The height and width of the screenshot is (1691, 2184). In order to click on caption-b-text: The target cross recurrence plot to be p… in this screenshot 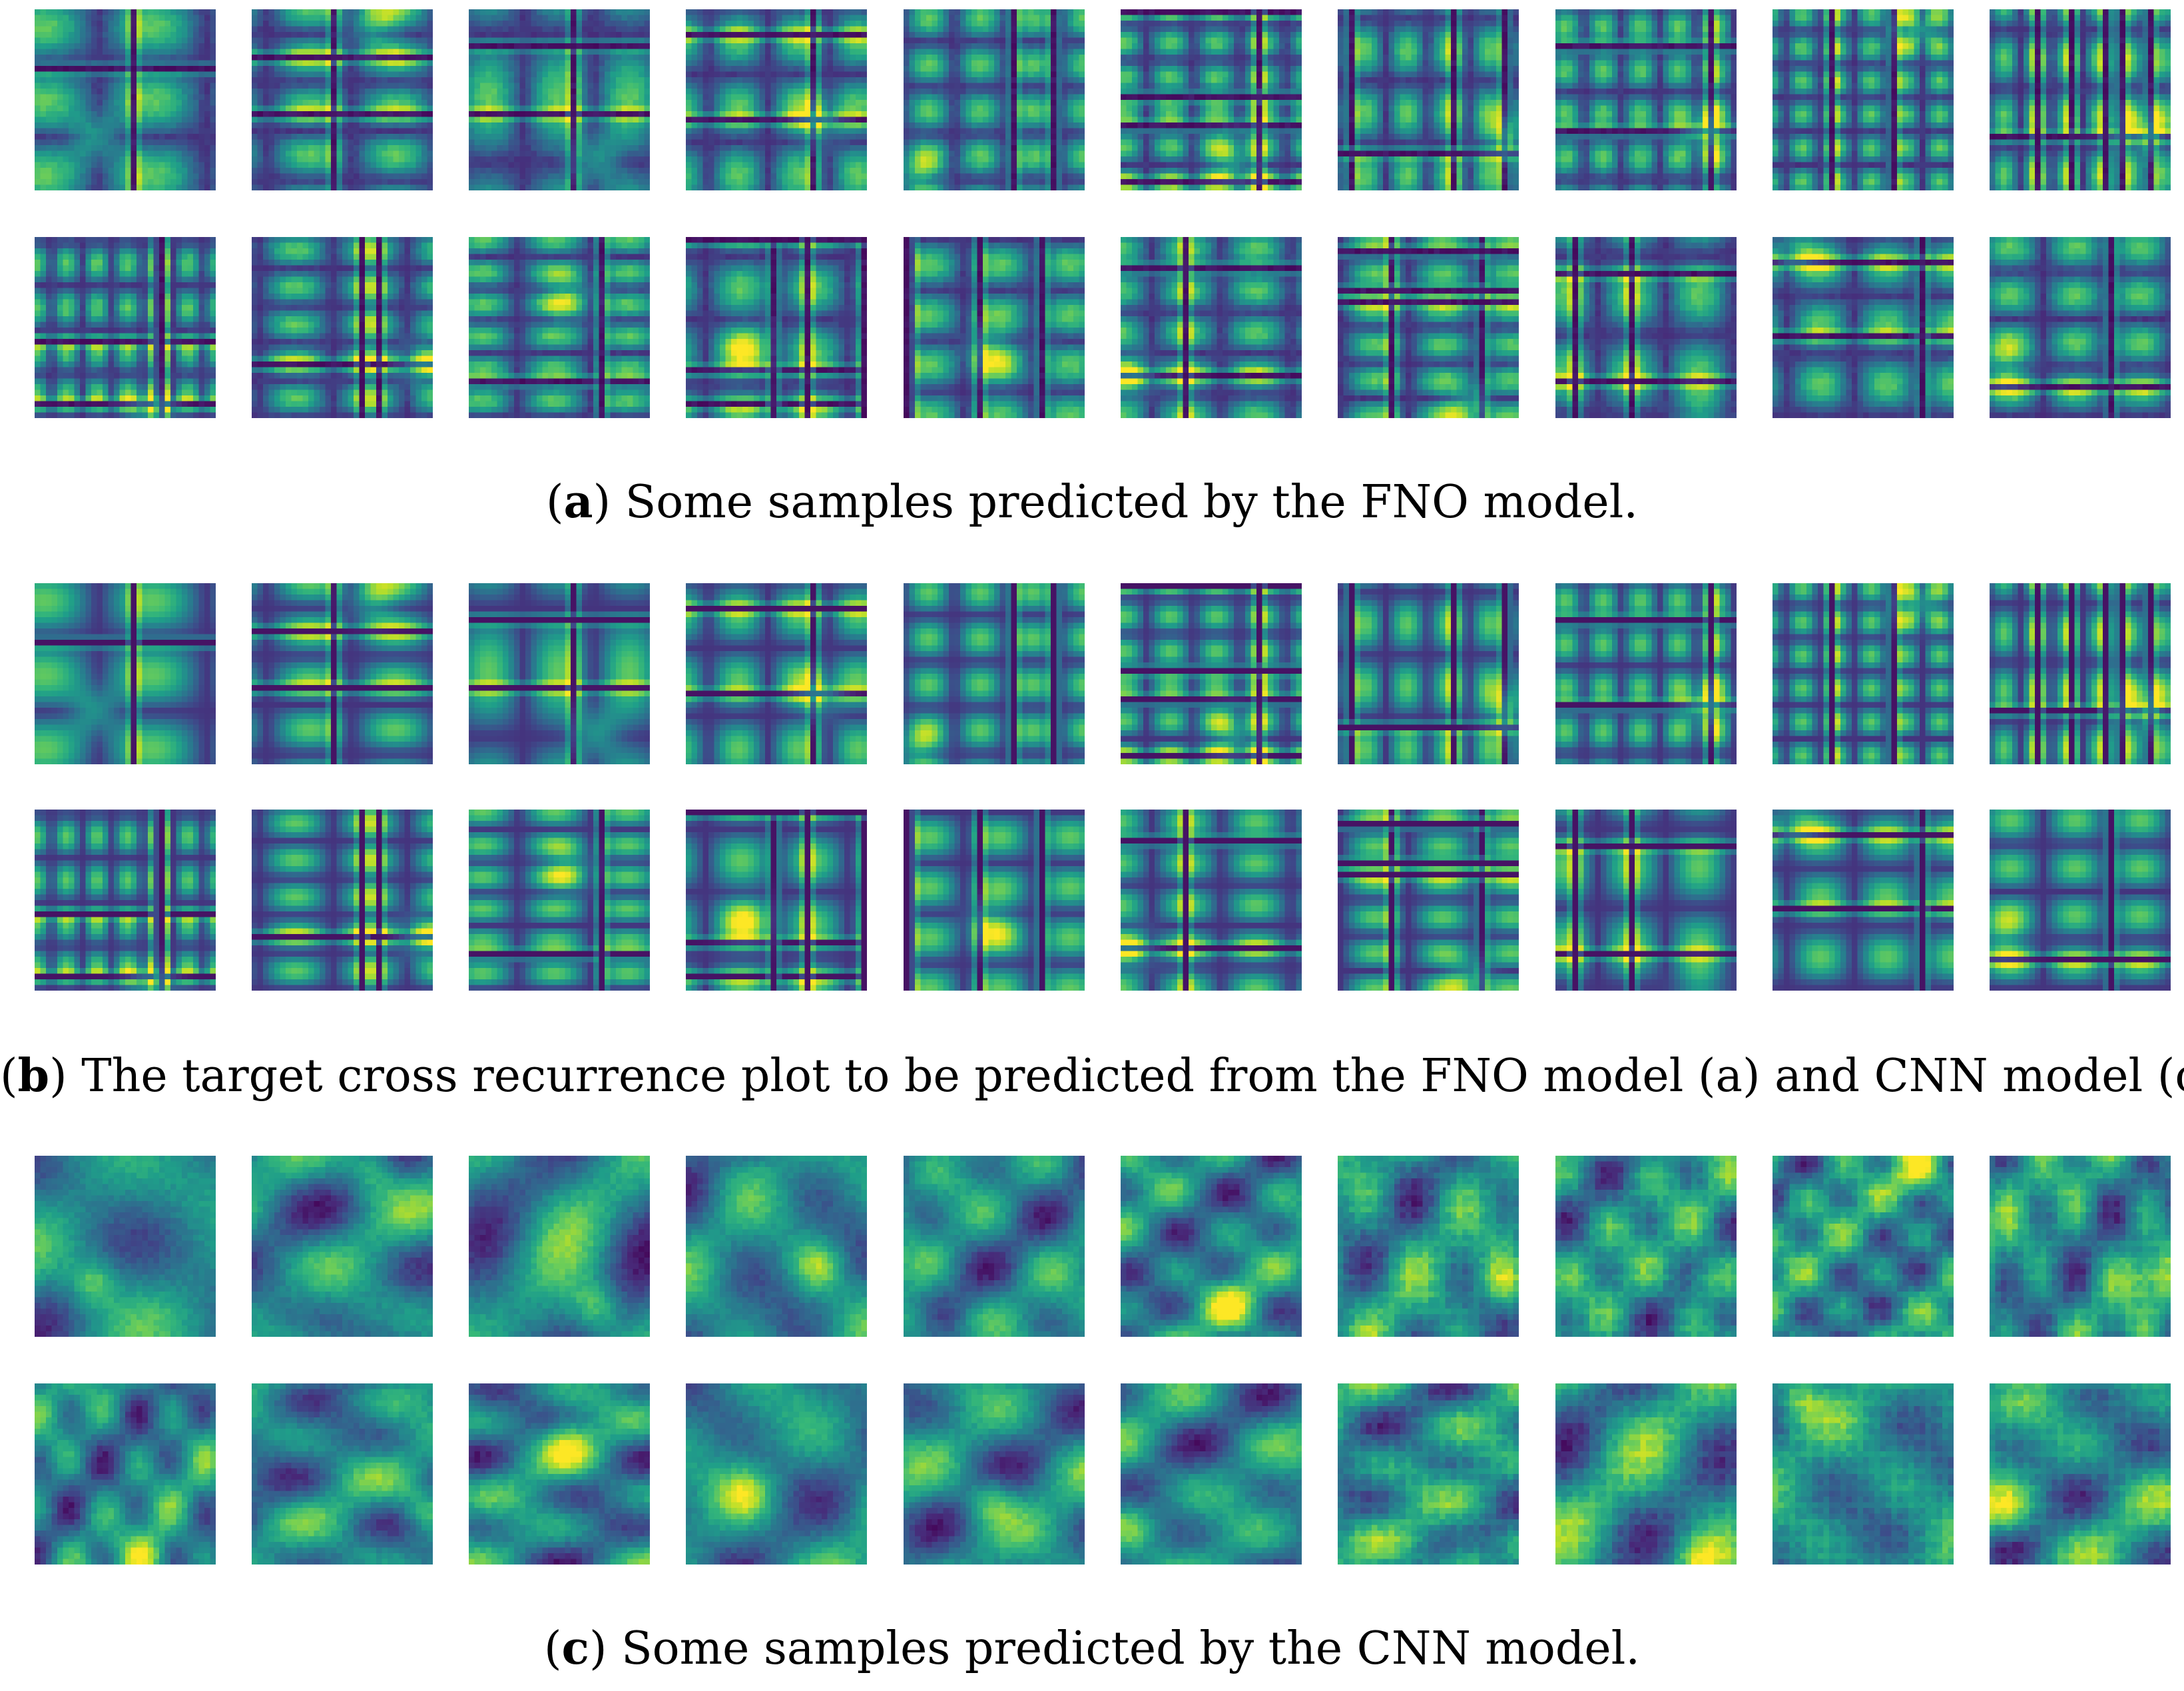, I will do `click(1125, 1076)`.